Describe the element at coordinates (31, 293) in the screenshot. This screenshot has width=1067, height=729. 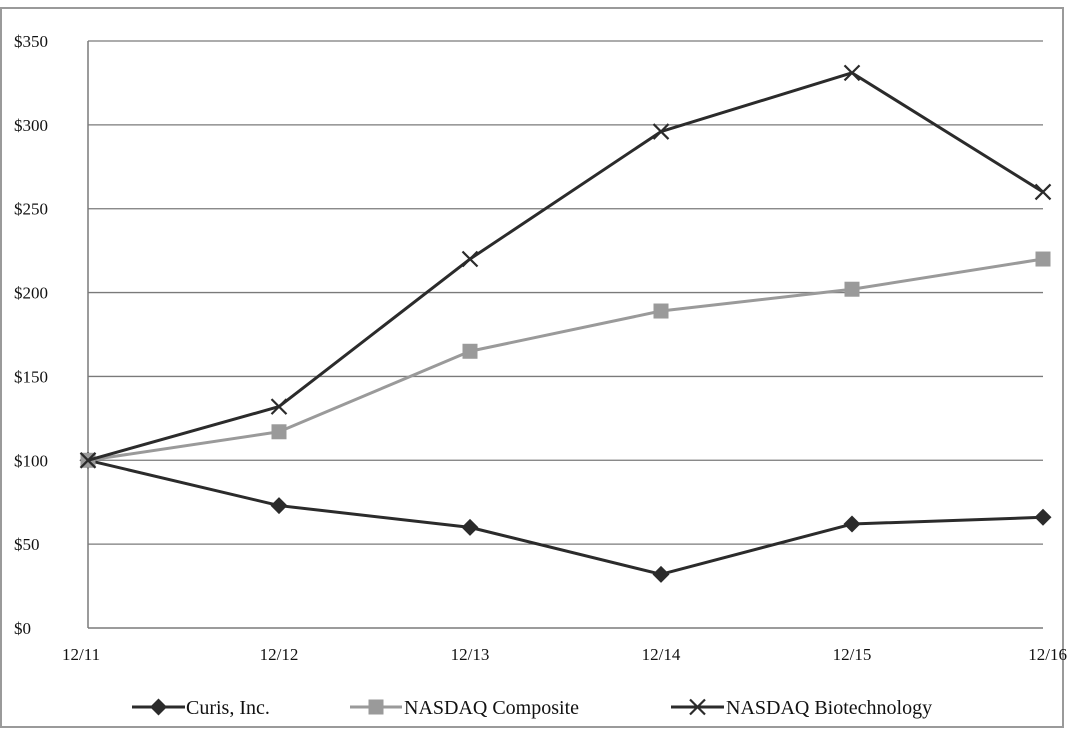
I see `y-tick-label: $200` at that location.